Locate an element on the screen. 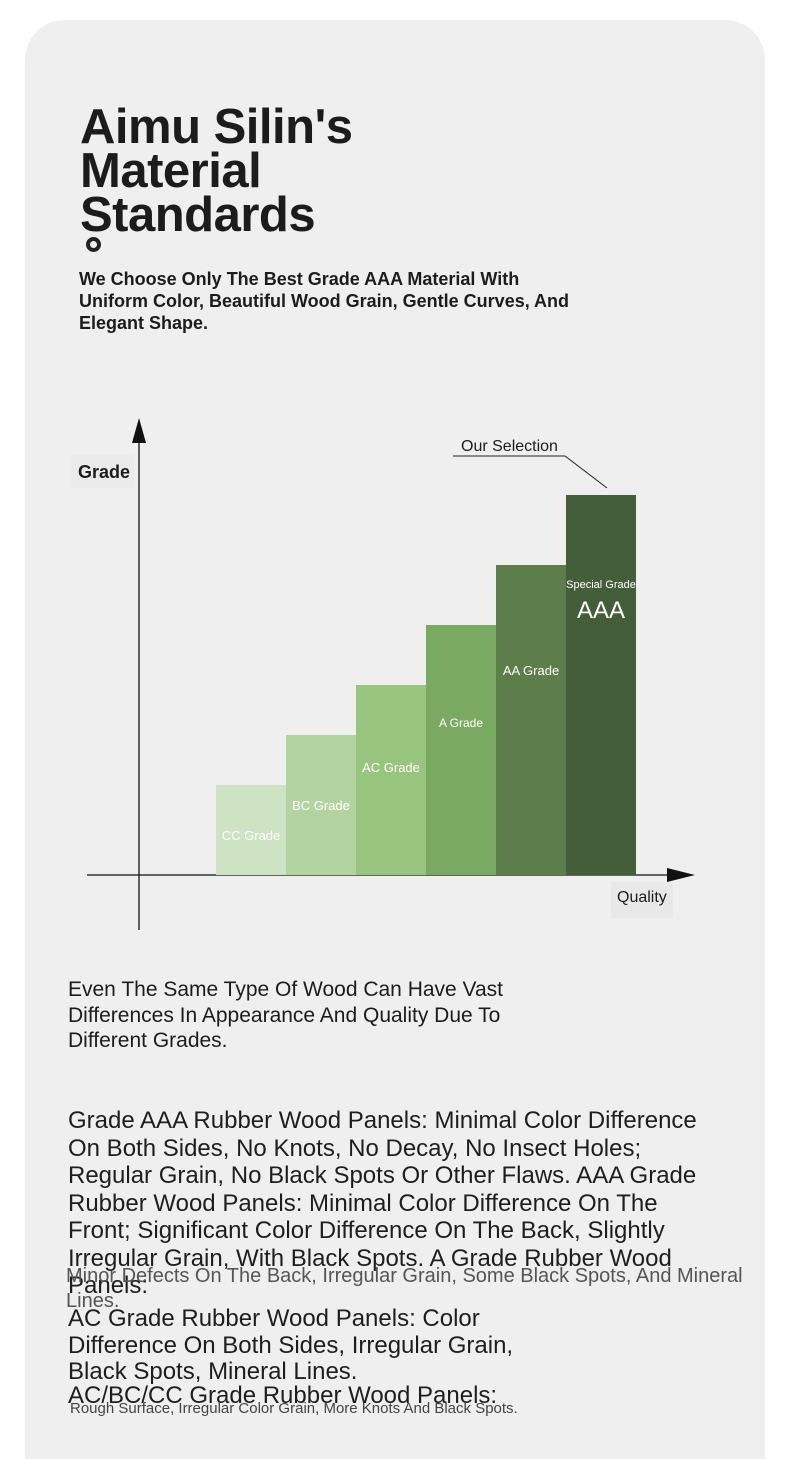 Image resolution: width=790 pixels, height=1459 pixels. page-title: Aimu Silin's Material Standards is located at coordinates (216, 176).